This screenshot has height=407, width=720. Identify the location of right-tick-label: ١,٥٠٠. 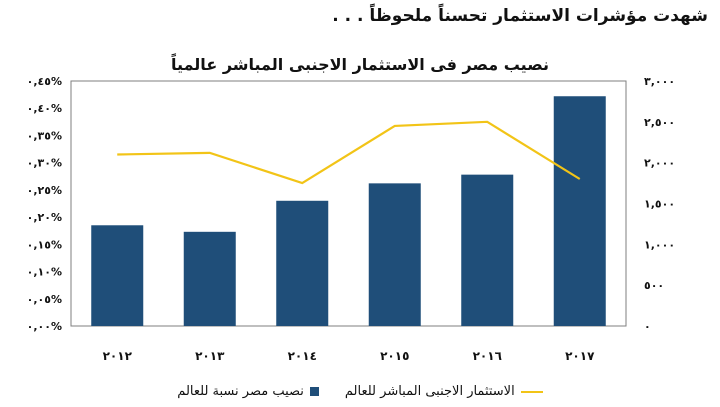
(659, 204).